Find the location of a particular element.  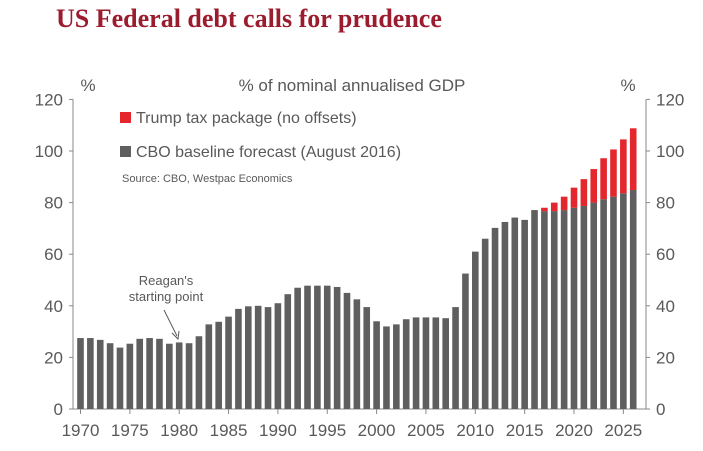

bar-trump-2019 is located at coordinates (564, 203).